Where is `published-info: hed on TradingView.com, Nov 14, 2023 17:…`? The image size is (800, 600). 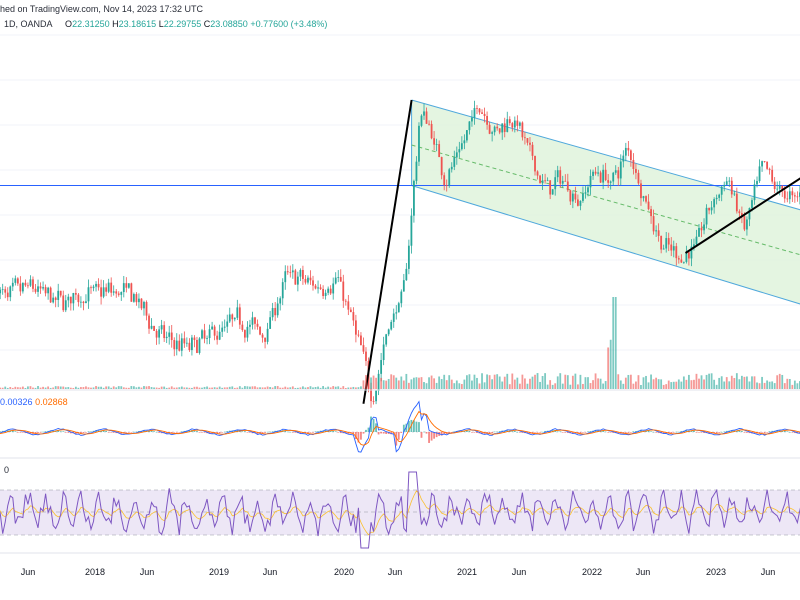 published-info: hed on TradingView.com, Nov 14, 2023 17:… is located at coordinates (101, 9).